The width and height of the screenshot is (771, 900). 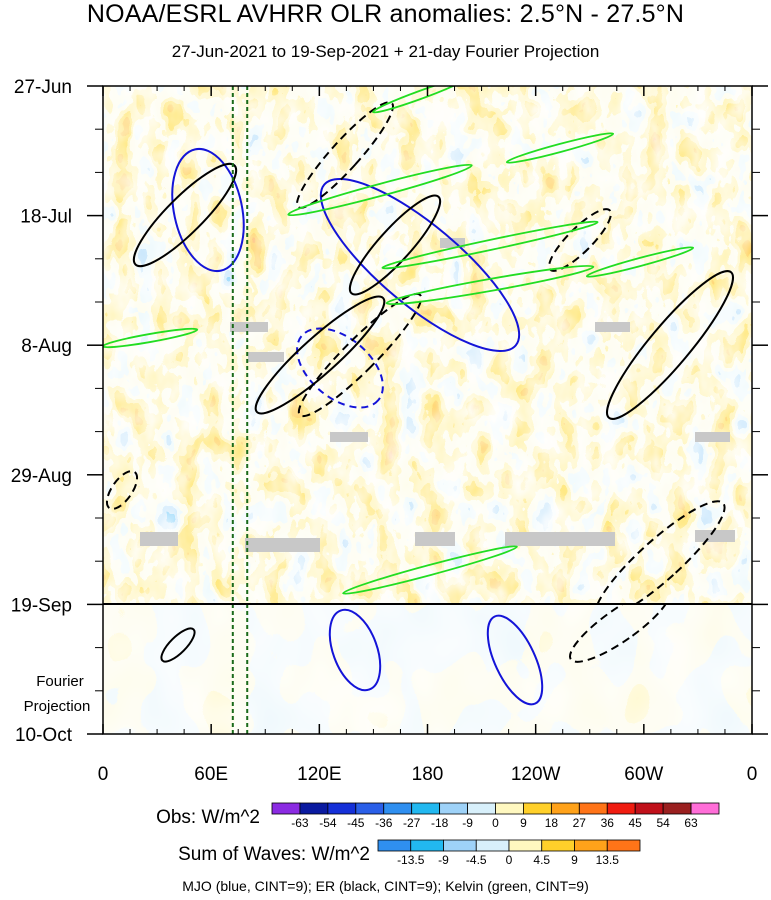 I want to click on y-tick-label-3: 29-Aug, so click(x=41, y=476).